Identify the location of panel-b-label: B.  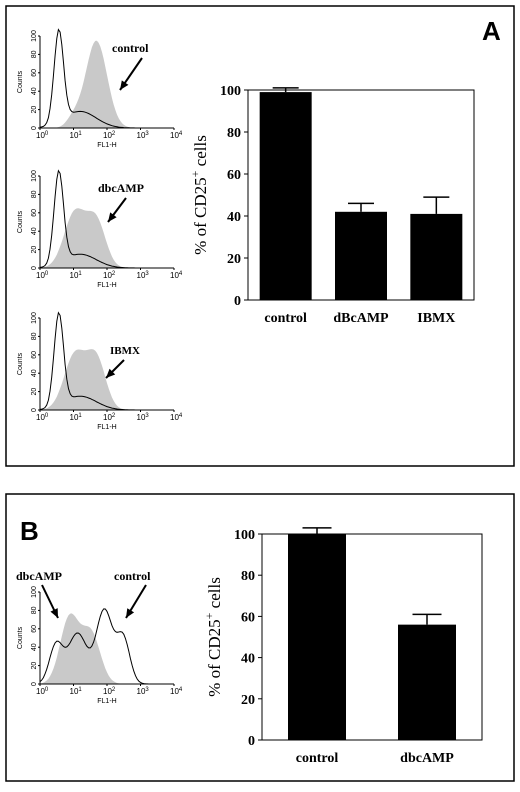
(29, 531).